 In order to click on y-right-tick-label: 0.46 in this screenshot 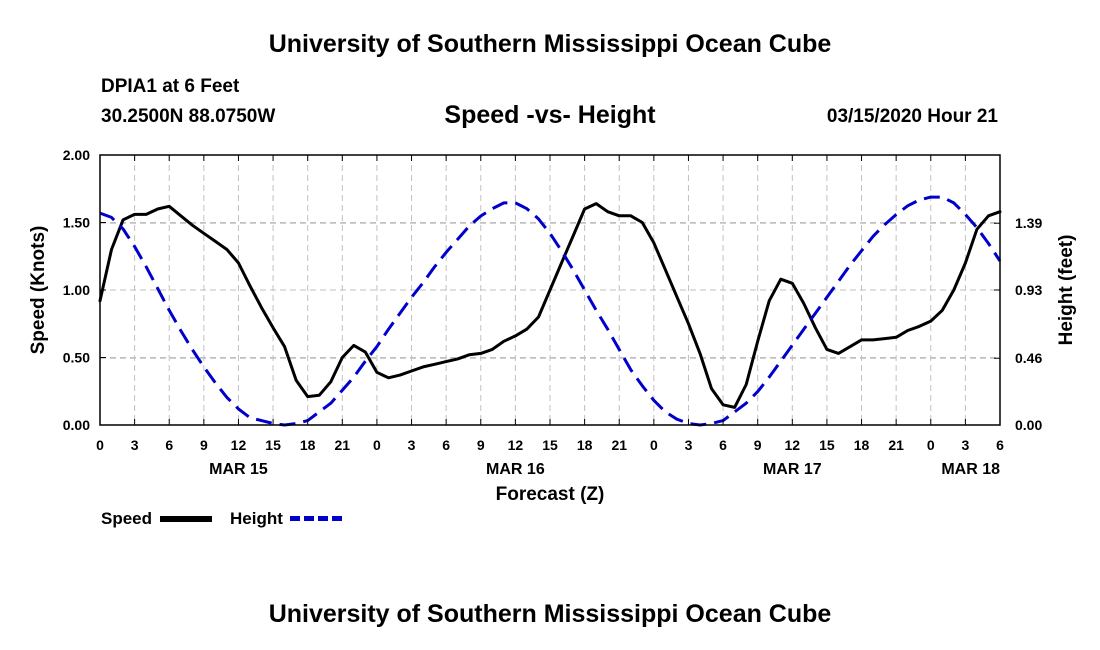, I will do `click(1028, 358)`.